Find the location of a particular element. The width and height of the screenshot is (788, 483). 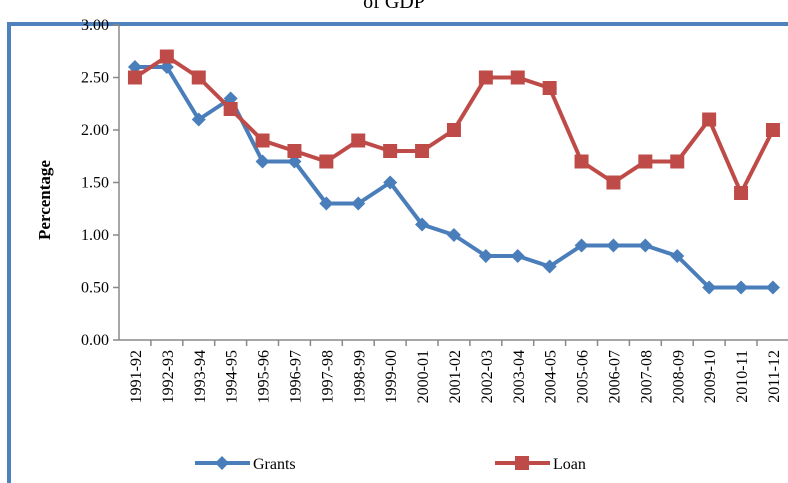

y-tick-label: 2.50 is located at coordinates (95, 78).